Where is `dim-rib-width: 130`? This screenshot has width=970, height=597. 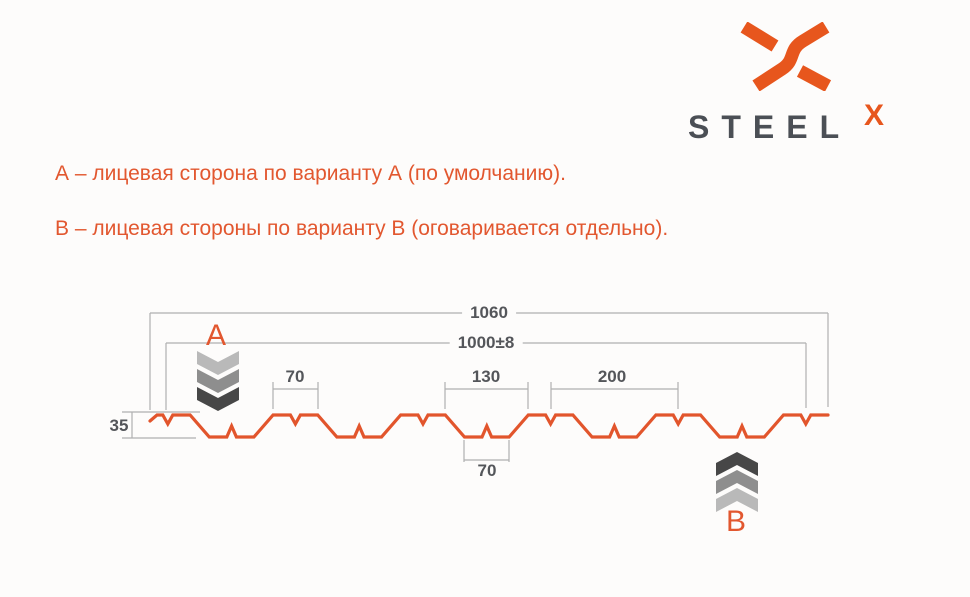 dim-rib-width: 130 is located at coordinates (486, 376).